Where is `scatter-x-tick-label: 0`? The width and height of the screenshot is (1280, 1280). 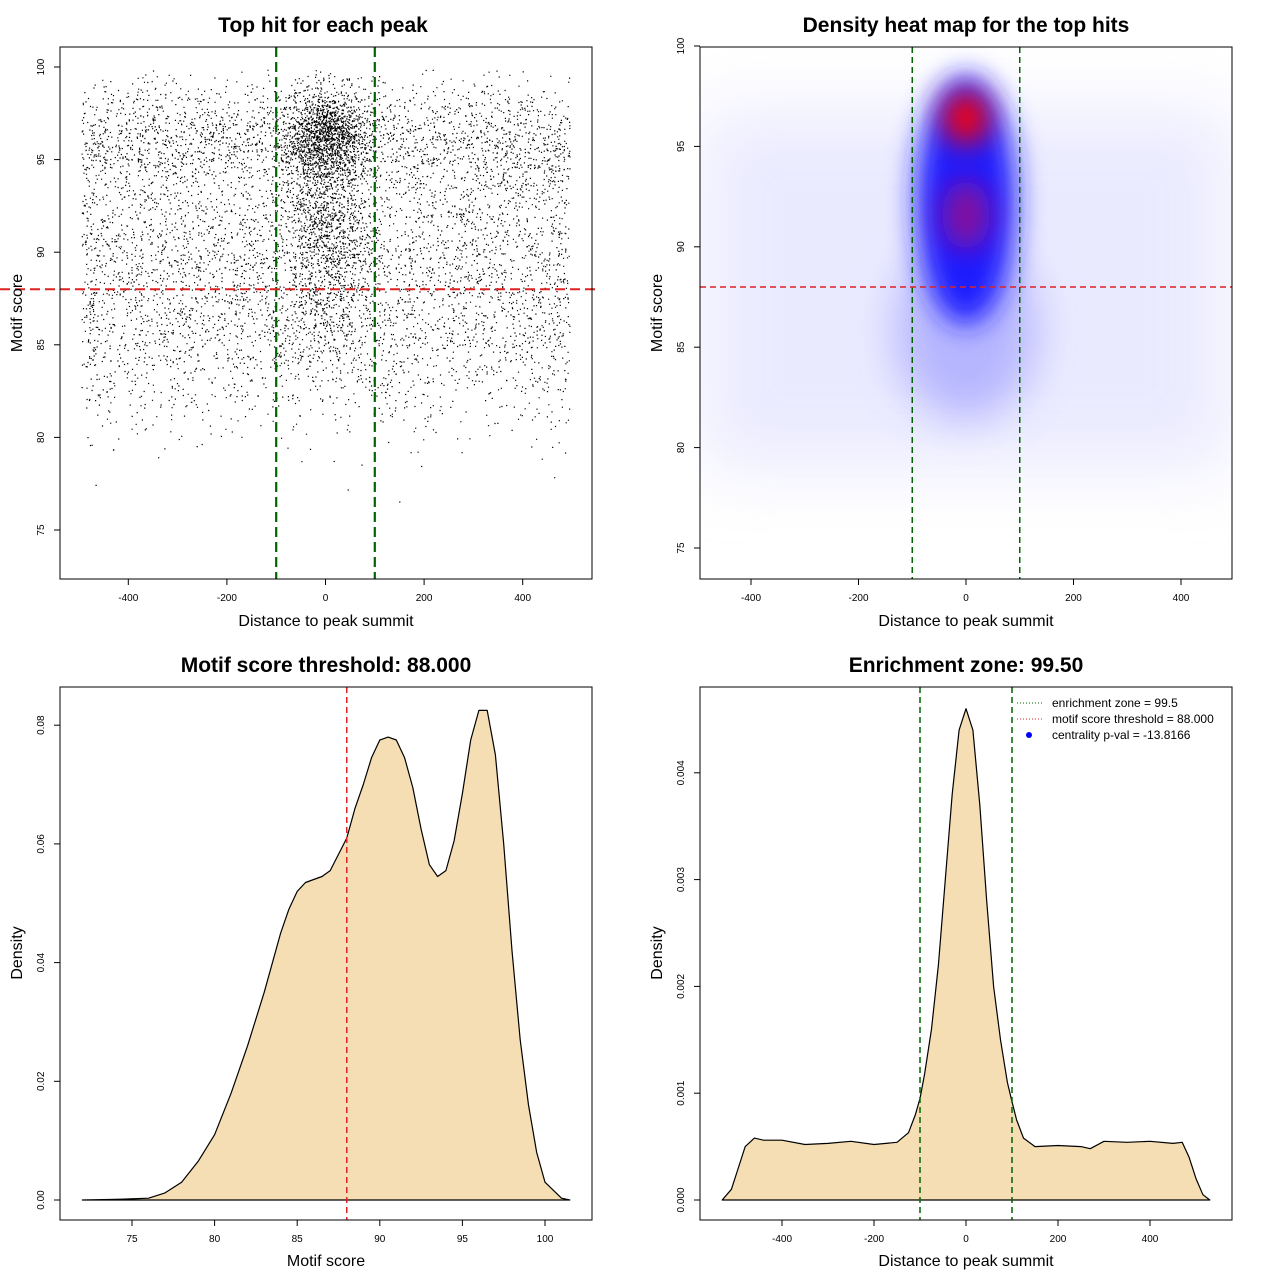 scatter-x-tick-label: 0 is located at coordinates (326, 598).